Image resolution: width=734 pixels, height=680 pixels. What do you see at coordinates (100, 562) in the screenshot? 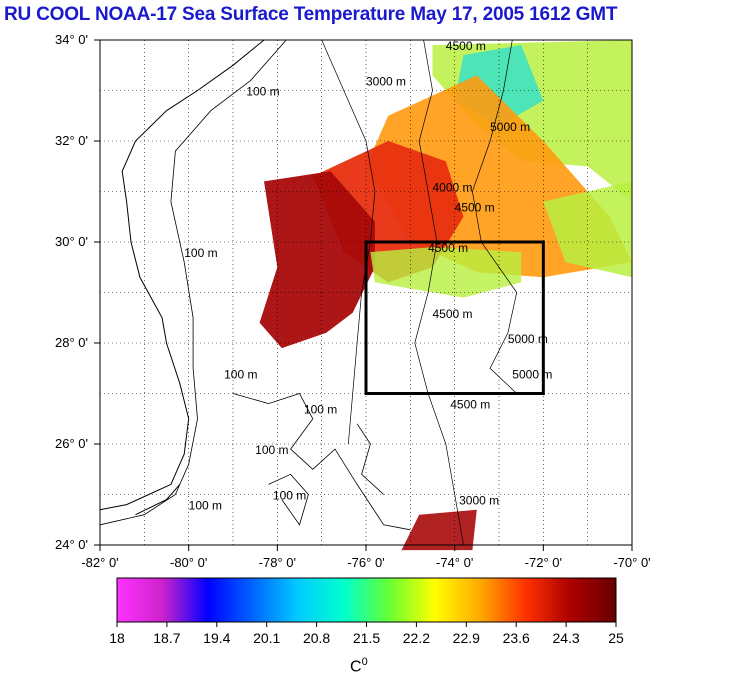
I see `lon-tick-label: -82° 0'` at bounding box center [100, 562].